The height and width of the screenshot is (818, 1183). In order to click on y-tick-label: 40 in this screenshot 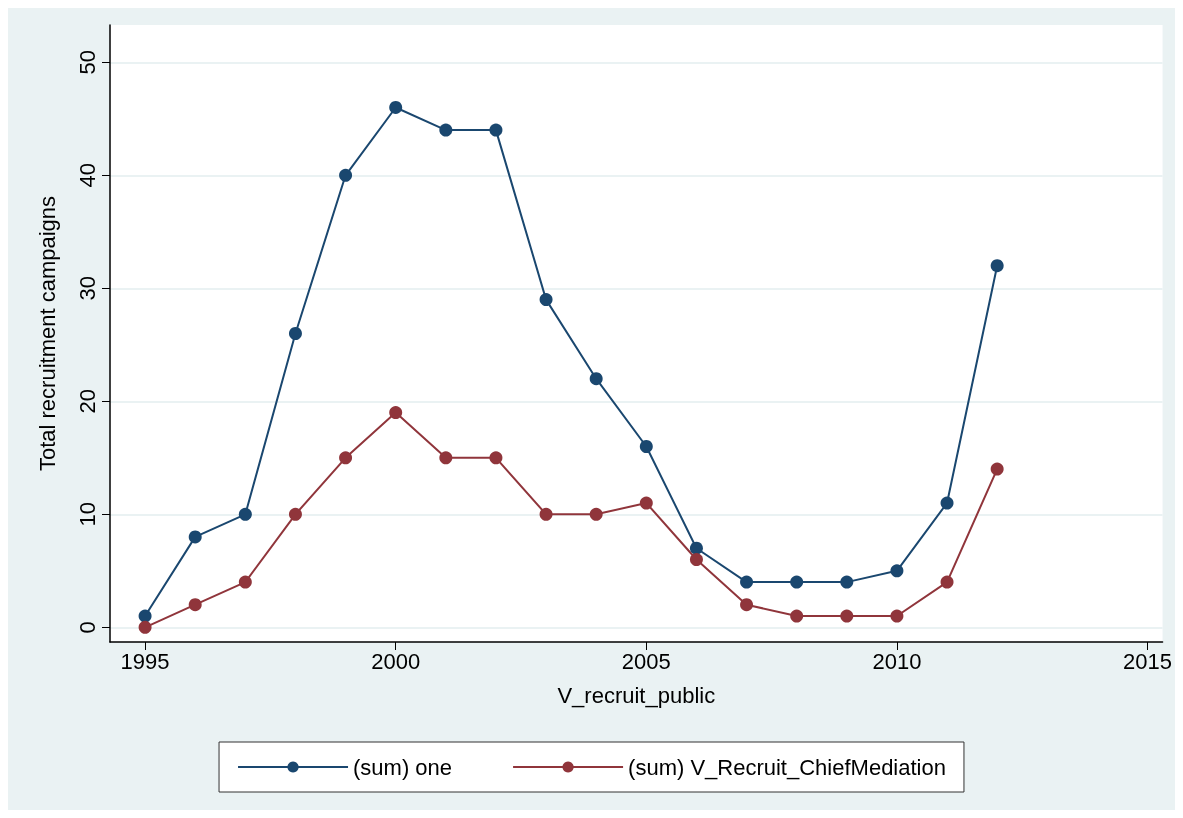, I will do `click(87, 175)`.